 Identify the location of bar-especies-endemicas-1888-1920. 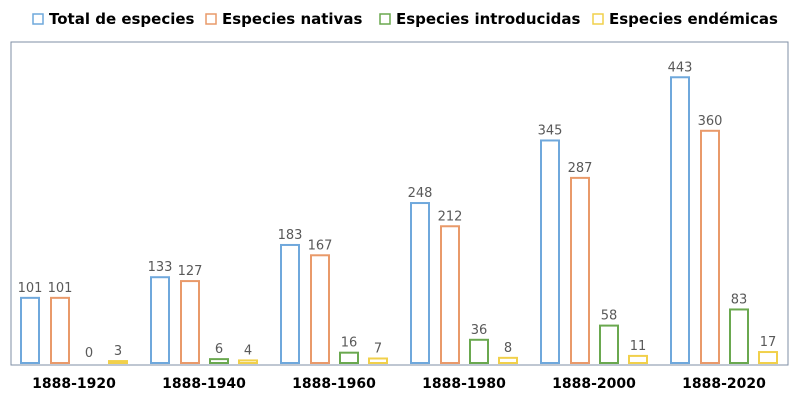
(118, 362).